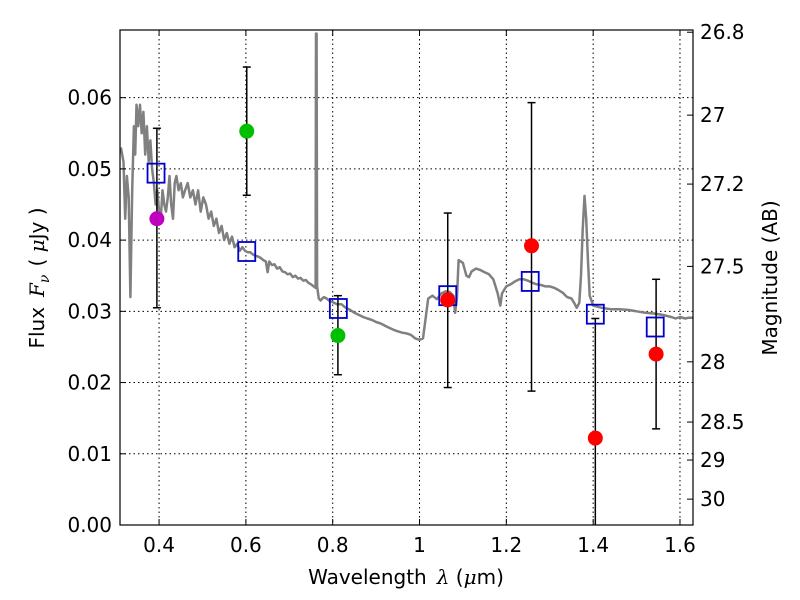 Image resolution: width=800 pixels, height=600 pixels. Describe the element at coordinates (722, 422) in the screenshot. I see `mag-tick-label: 28.5` at that location.